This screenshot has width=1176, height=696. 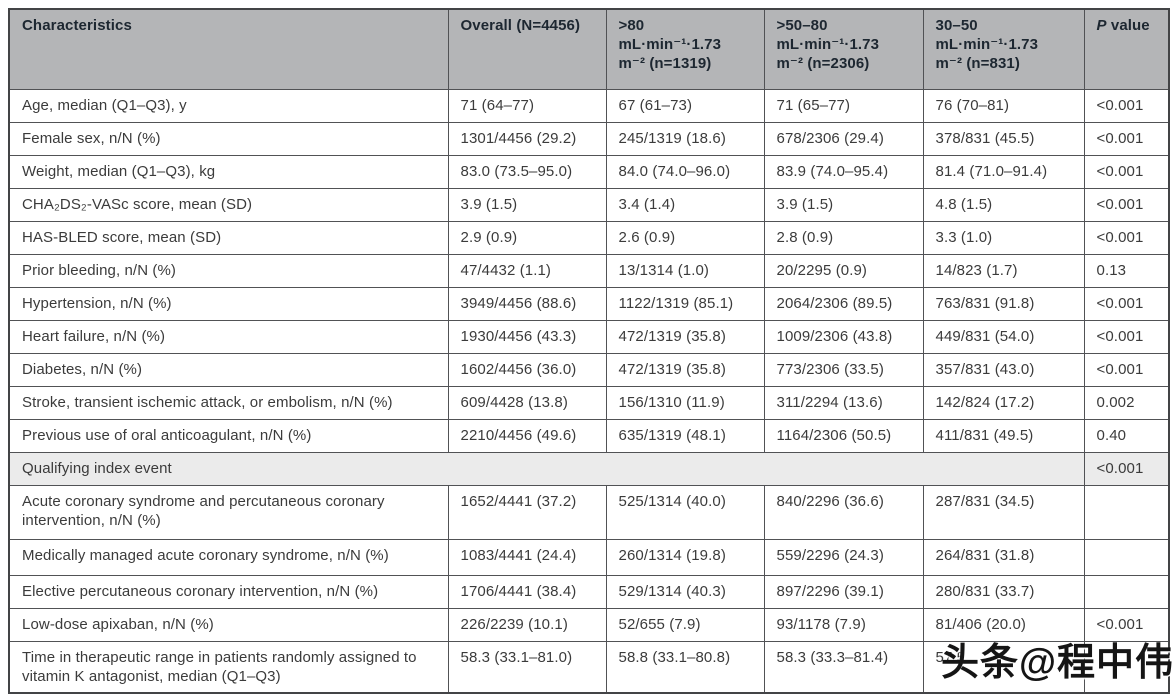 What do you see at coordinates (228, 138) in the screenshot?
I see `row-label: Female sex, n/N (%)` at bounding box center [228, 138].